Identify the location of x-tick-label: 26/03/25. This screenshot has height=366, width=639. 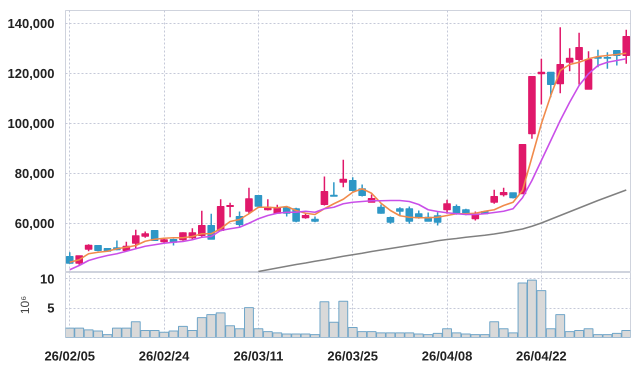
(352, 356).